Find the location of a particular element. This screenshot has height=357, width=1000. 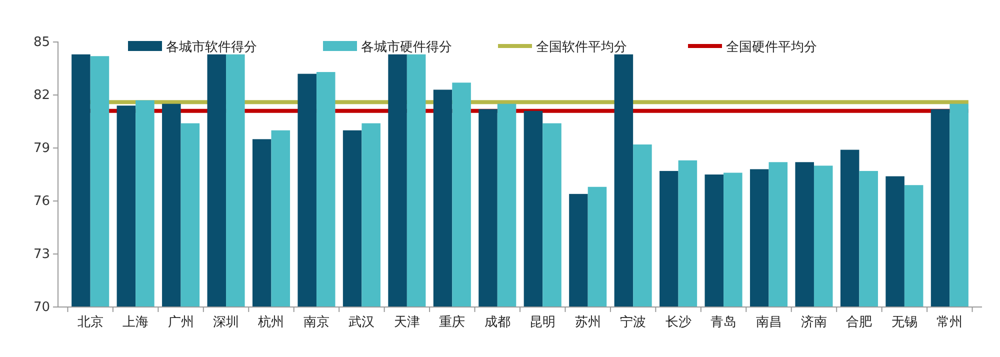

legend-label: 全国硬件平均分 is located at coordinates (771, 47).